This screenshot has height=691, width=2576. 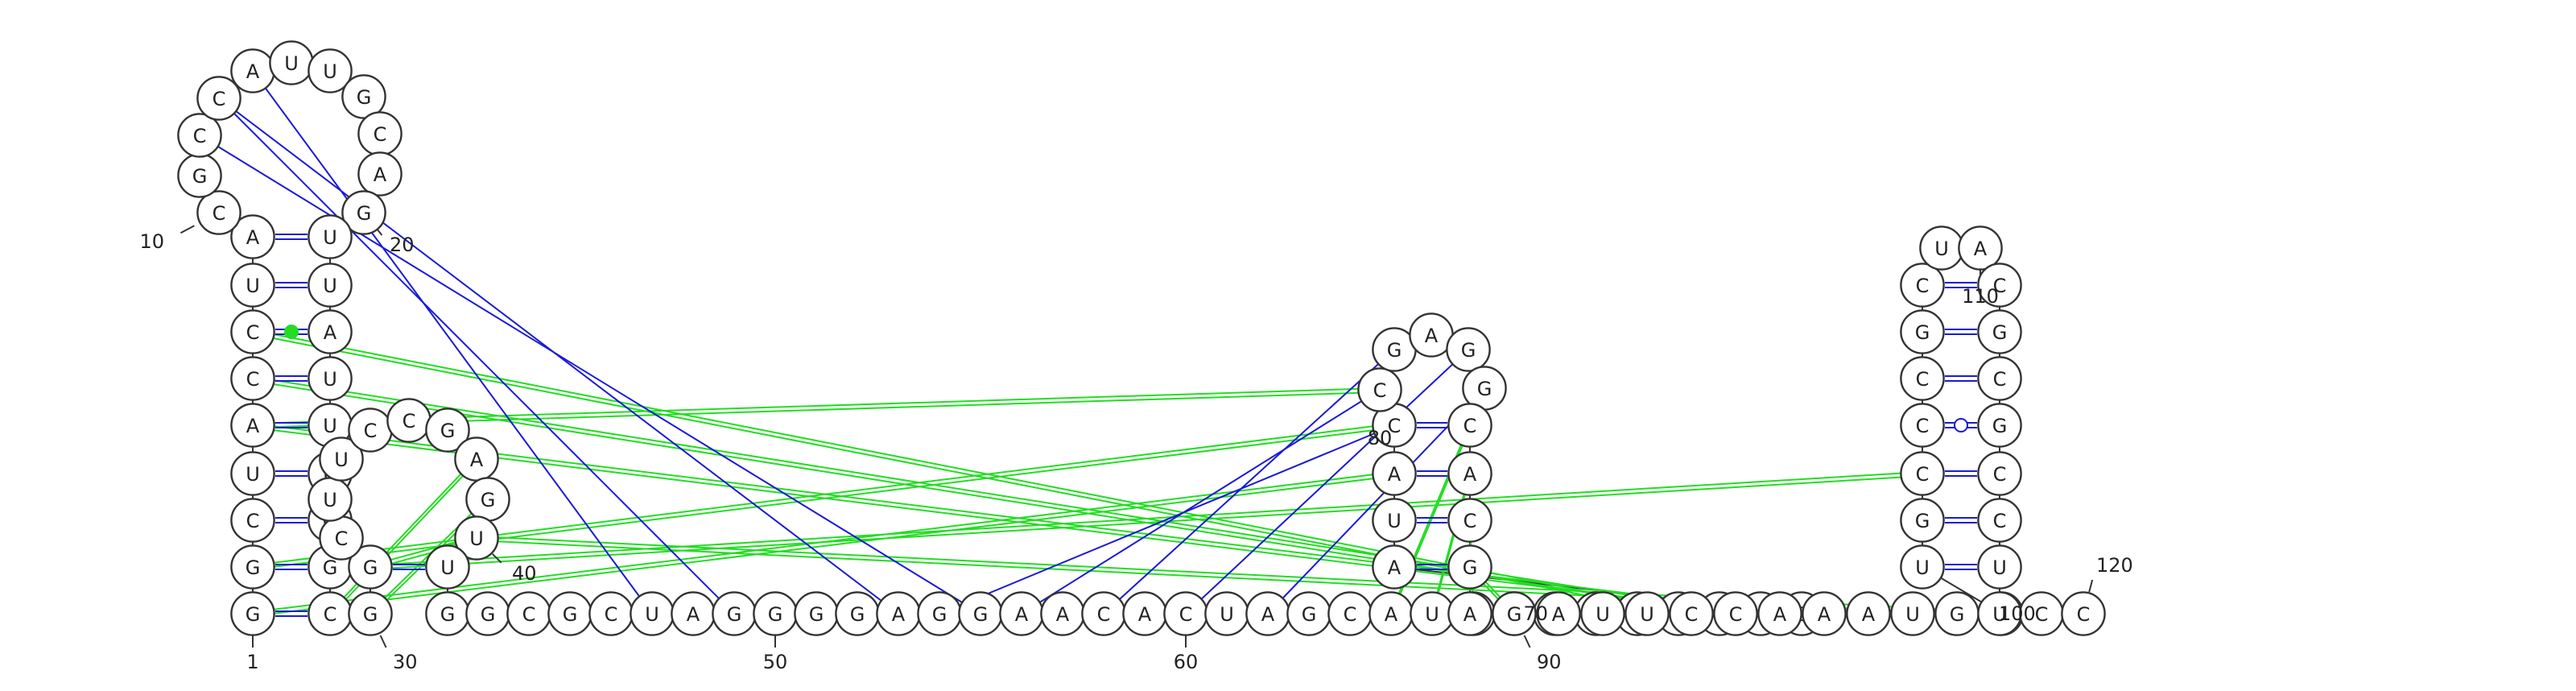 I want to click on pair-marker-circle, so click(x=291, y=332).